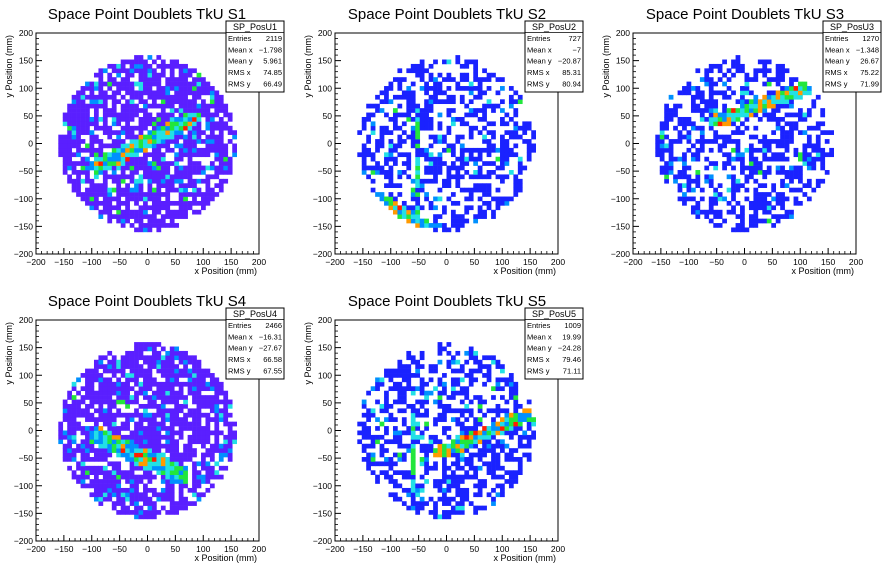  Describe the element at coordinates (623, 33) in the screenshot. I see `y-tick-label: 200` at that location.